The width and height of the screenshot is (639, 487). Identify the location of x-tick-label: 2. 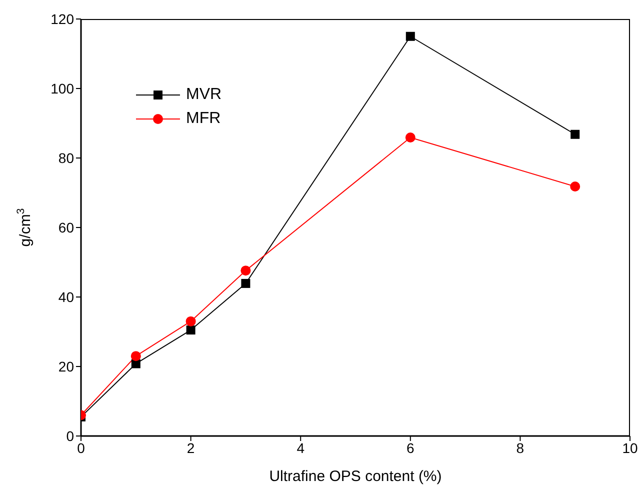
(190, 448).